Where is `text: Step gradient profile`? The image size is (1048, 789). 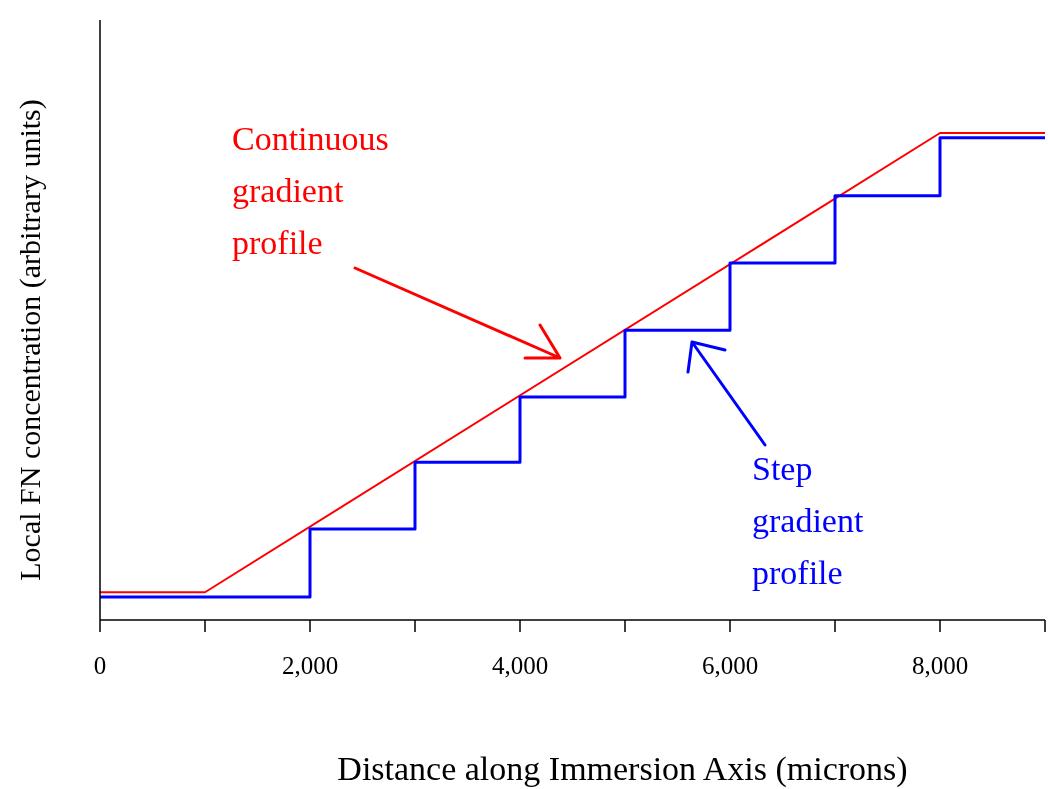
text: Step gradient profile is located at coordinates (808, 520).